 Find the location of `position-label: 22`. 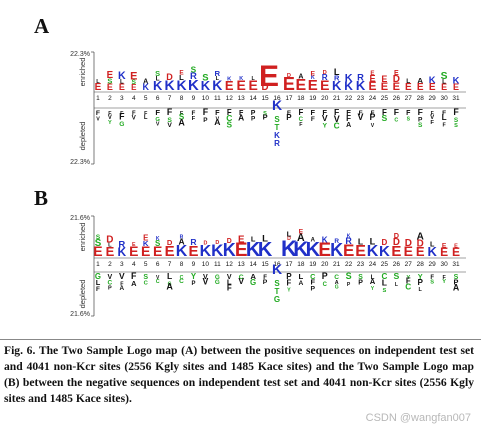

position-label: 22 is located at coordinates (349, 264).